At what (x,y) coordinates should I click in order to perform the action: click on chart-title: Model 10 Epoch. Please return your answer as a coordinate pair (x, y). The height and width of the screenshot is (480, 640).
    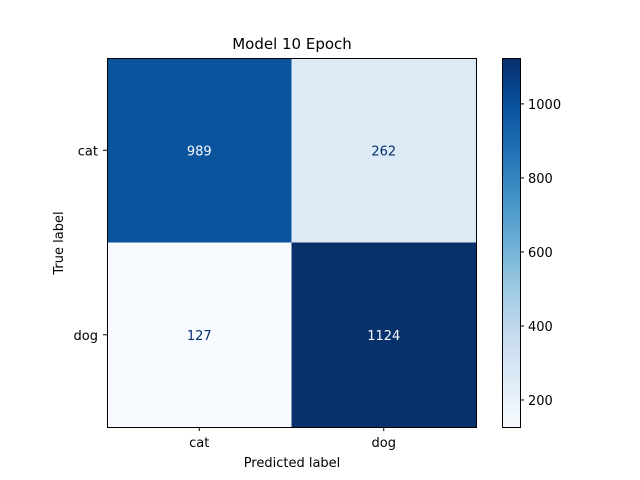
    Looking at the image, I should click on (292, 44).